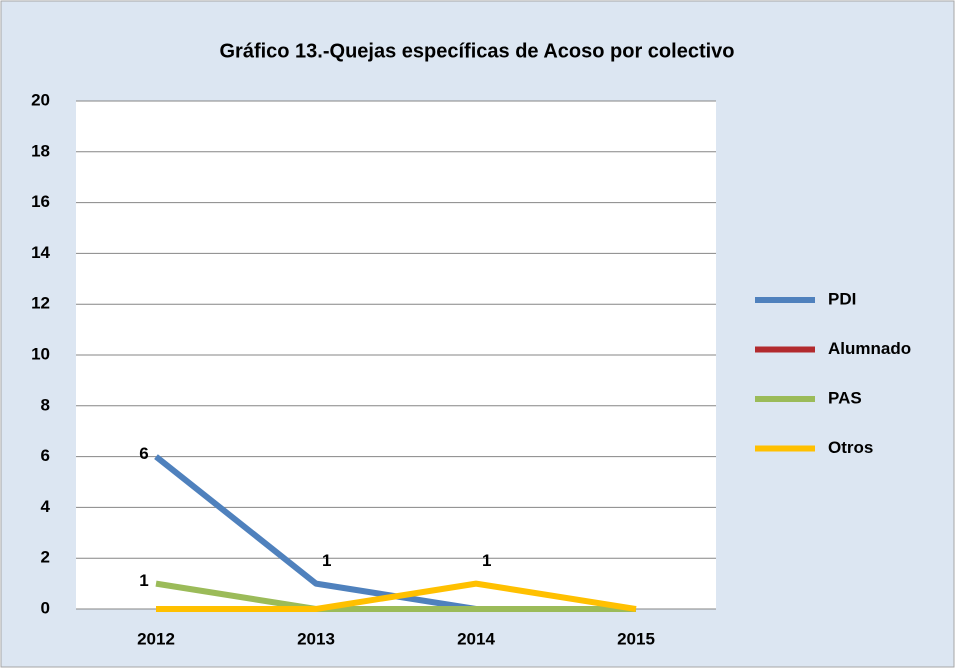 The width and height of the screenshot is (955, 668). What do you see at coordinates (143, 453) in the screenshot?
I see `data-label: 6` at bounding box center [143, 453].